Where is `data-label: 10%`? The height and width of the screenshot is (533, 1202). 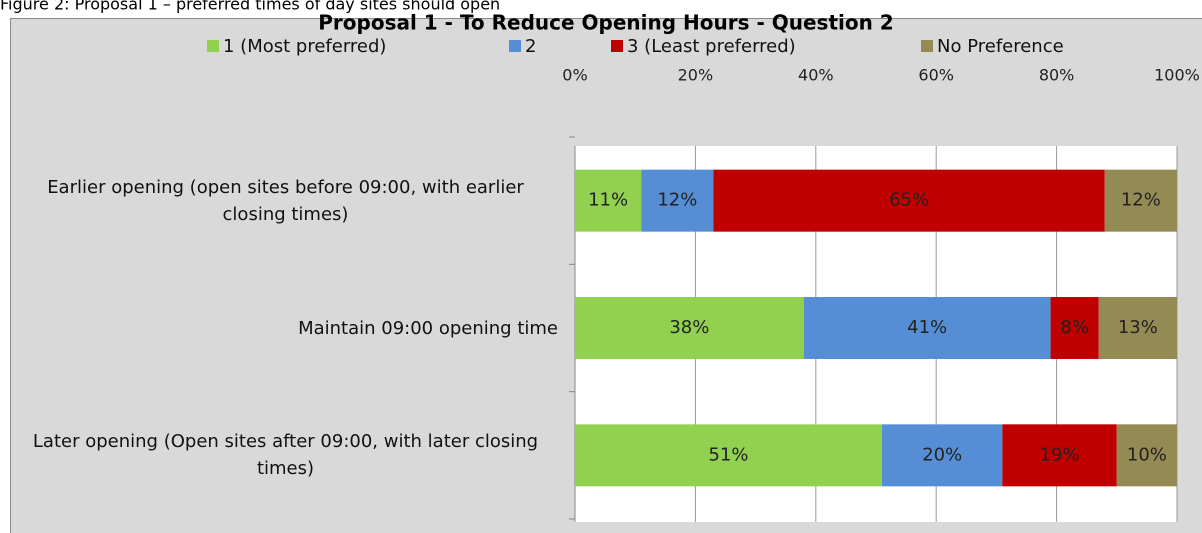
data-label: 10% is located at coordinates (1147, 454).